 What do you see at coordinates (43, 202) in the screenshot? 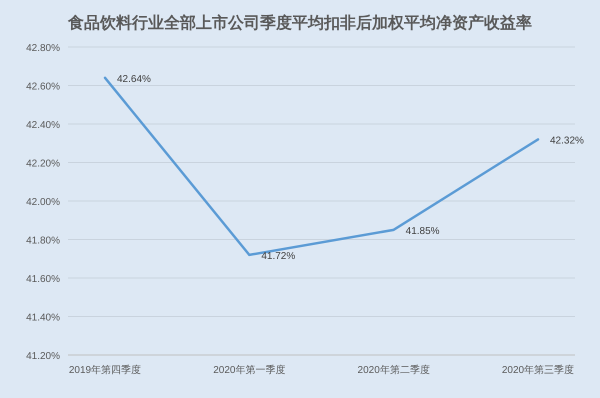
I see `y-tick-label: 42.00%` at bounding box center [43, 202].